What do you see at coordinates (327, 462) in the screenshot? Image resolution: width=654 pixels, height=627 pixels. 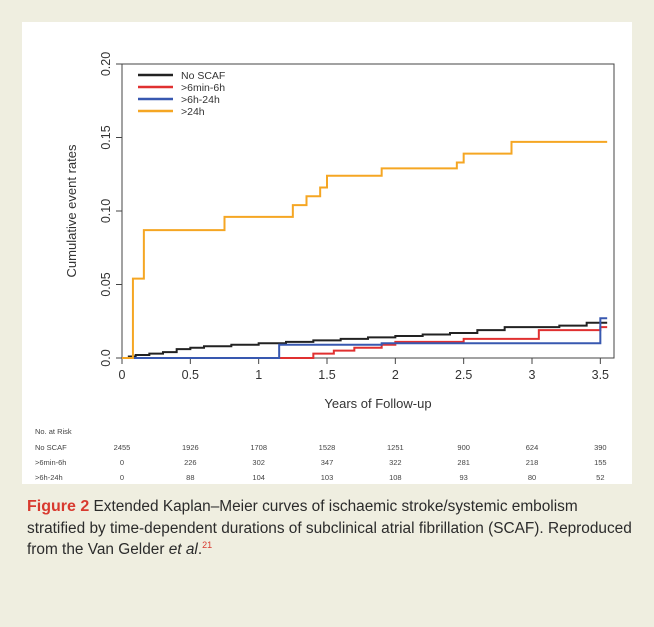 I see `risk-count: 347` at bounding box center [327, 462].